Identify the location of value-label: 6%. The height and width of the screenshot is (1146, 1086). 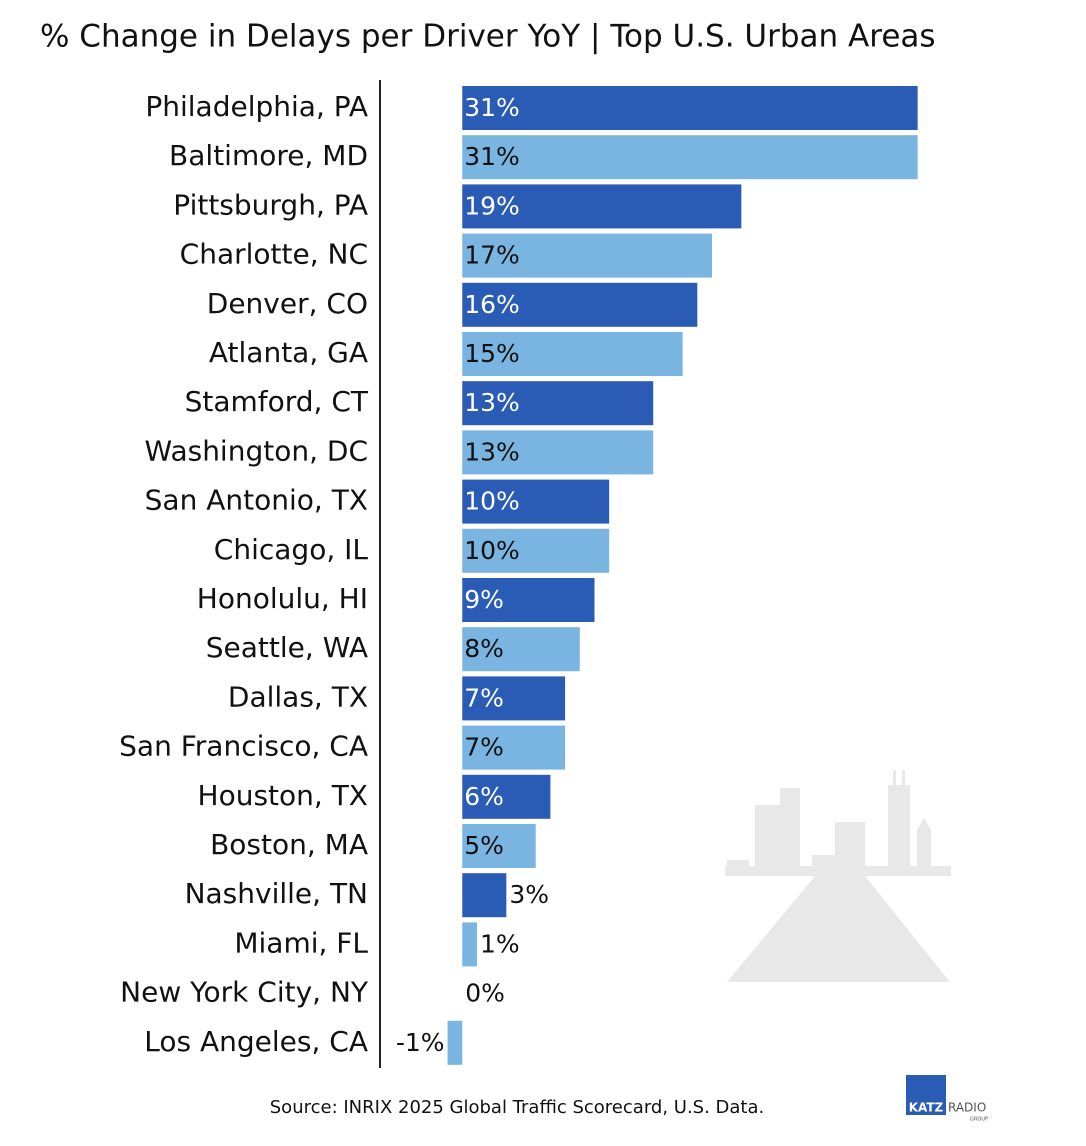
(484, 796).